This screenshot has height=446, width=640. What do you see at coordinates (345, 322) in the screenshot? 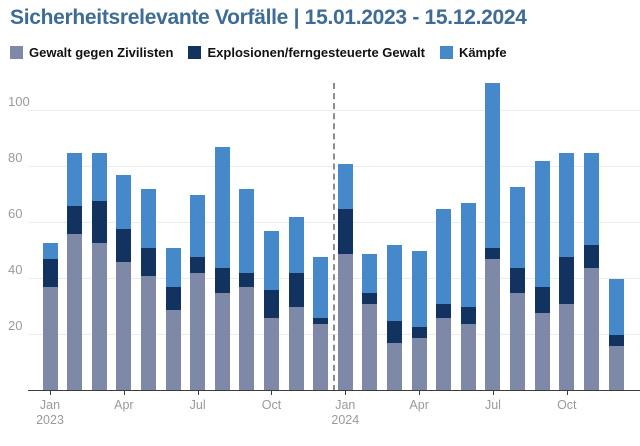
I see `bar-segment-jan-2024-s0` at bounding box center [345, 322].